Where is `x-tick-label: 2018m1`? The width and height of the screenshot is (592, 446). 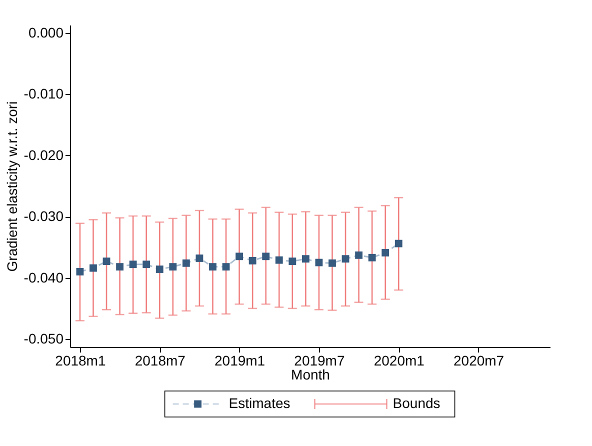 x-tick-label: 2018m1 is located at coordinates (80, 360).